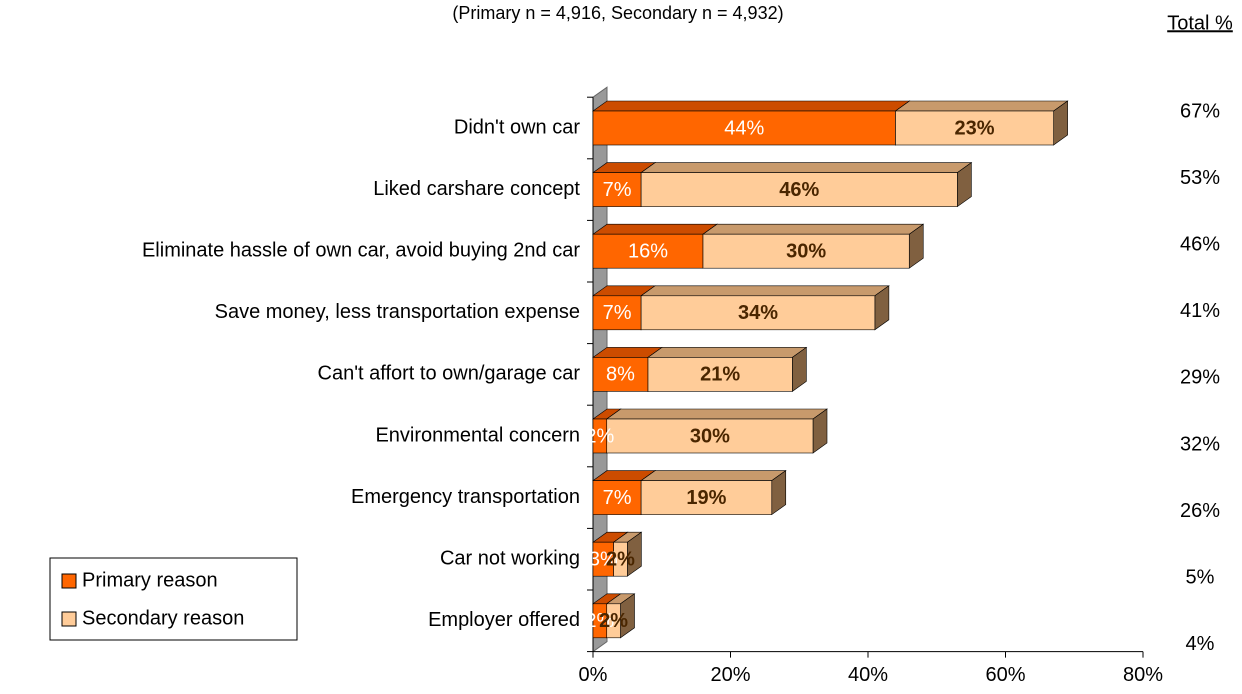 This screenshot has width=1242, height=694. What do you see at coordinates (173, 599) in the screenshot?
I see `legend` at bounding box center [173, 599].